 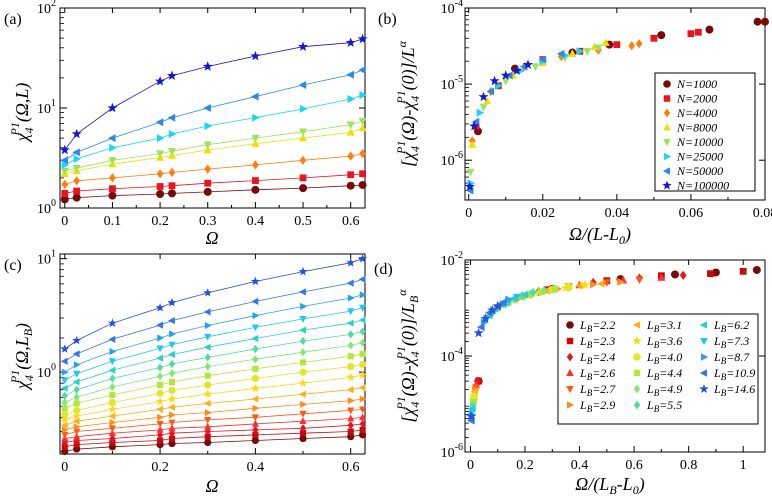 What do you see at coordinates (597, 358) in the screenshot?
I see `legend-label: LB=2.4` at bounding box center [597, 358].